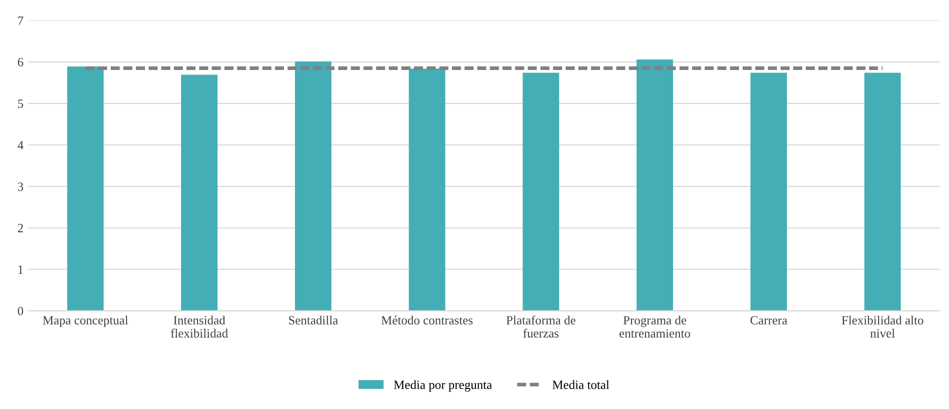 This screenshot has height=409, width=949. Describe the element at coordinates (883, 327) in the screenshot. I see `x-tick-label: Flexibilidad alto nivel` at that location.